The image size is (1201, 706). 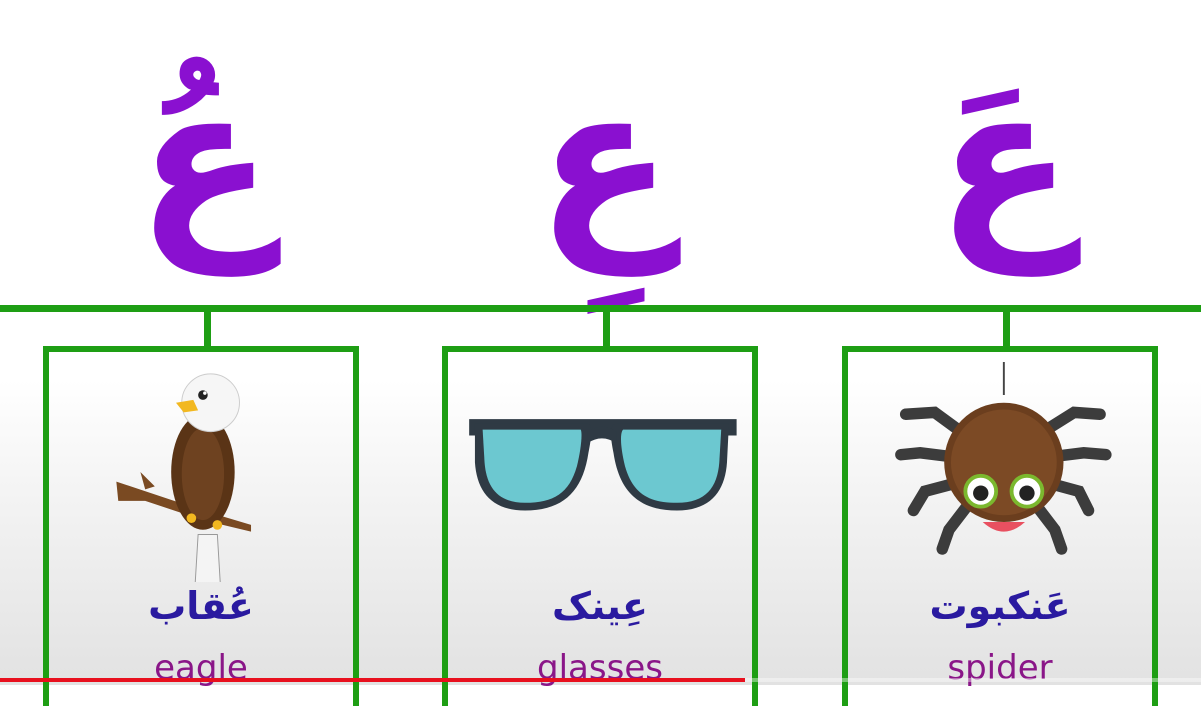 I want to click on letter-glyph: عَ, so click(x=1005, y=159).